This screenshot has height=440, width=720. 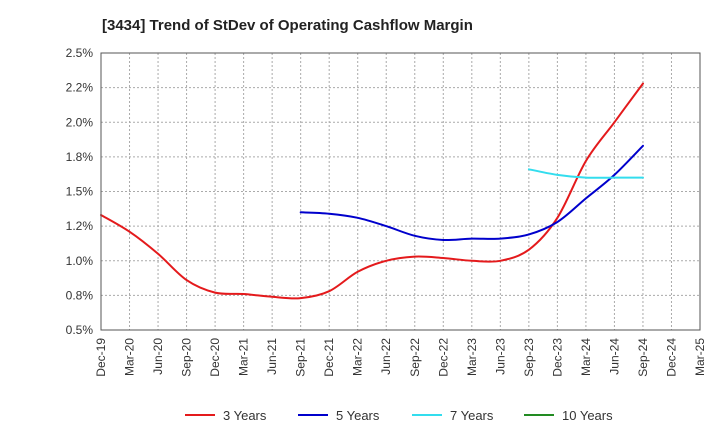 What do you see at coordinates (187, 357) in the screenshot?
I see `x-tick-label: Sep-20` at bounding box center [187, 357].